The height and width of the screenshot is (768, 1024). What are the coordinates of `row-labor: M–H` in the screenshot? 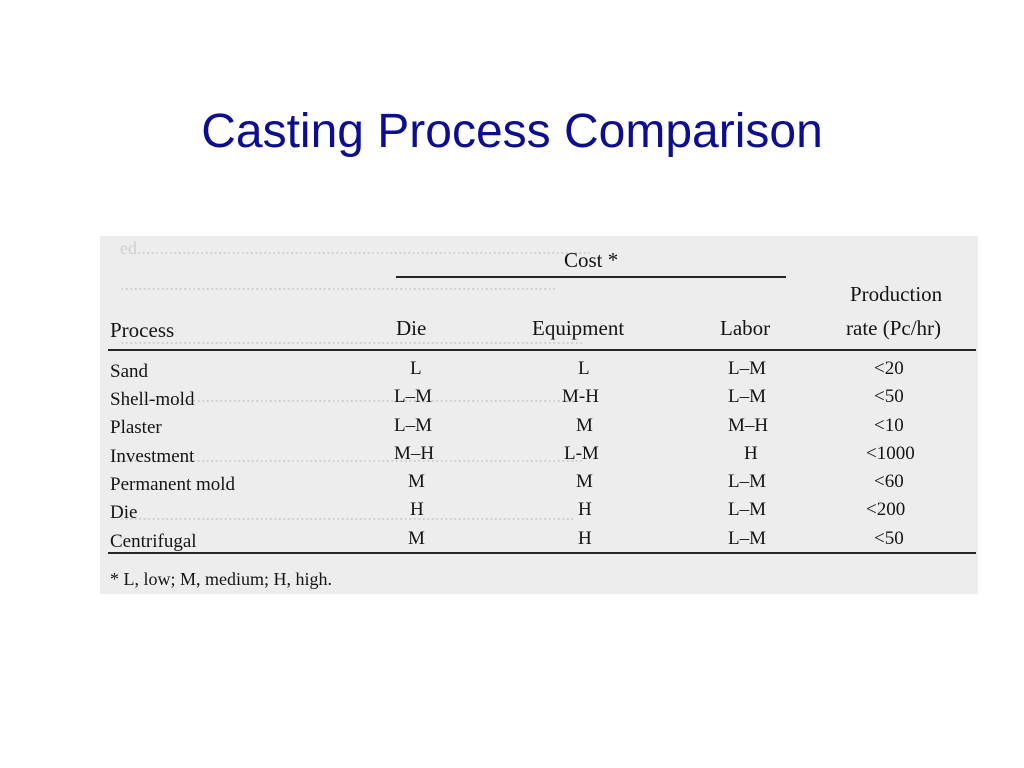 It's located at (748, 425).